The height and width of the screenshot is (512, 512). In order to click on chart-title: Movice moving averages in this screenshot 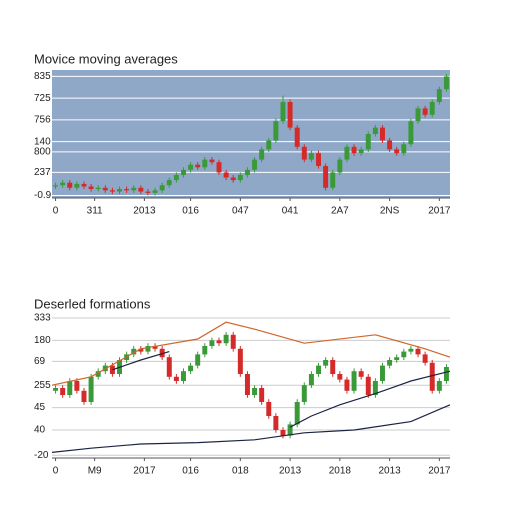, I will do `click(106, 58)`.